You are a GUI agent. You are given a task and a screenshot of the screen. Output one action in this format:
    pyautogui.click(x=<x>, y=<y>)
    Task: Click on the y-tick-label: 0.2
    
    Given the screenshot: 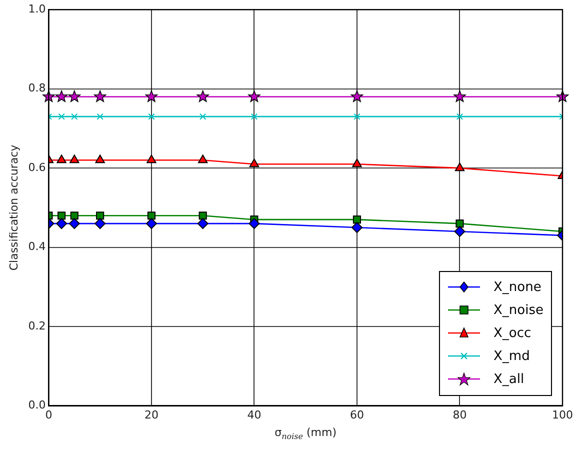 What is the action you would take?
    pyautogui.click(x=37, y=325)
    